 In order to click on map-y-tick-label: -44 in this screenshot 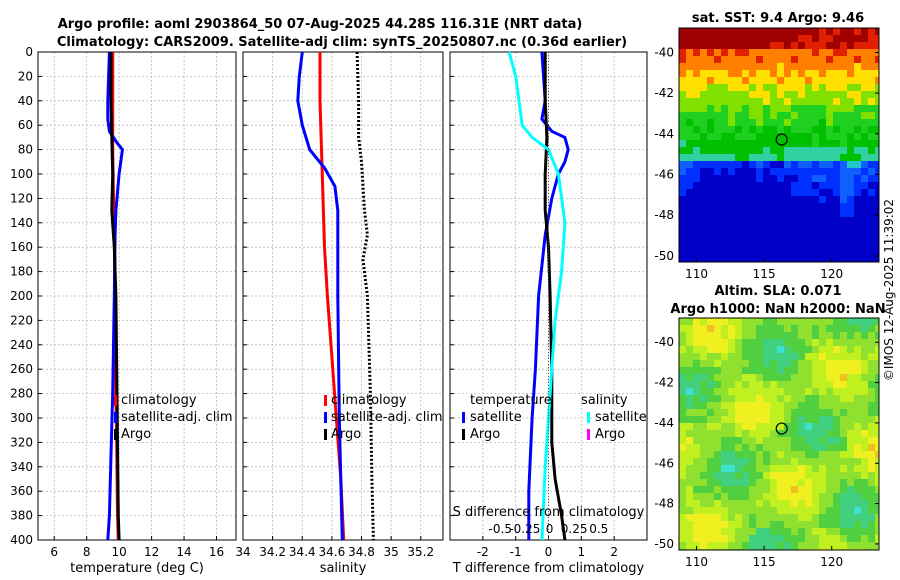, I will do `click(664, 134)`.